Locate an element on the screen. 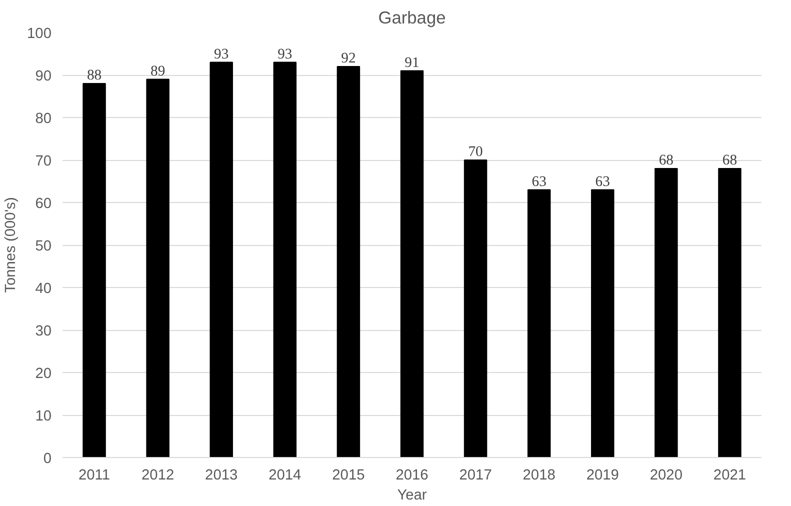 The width and height of the screenshot is (791, 506). data-label: 89 is located at coordinates (158, 71).